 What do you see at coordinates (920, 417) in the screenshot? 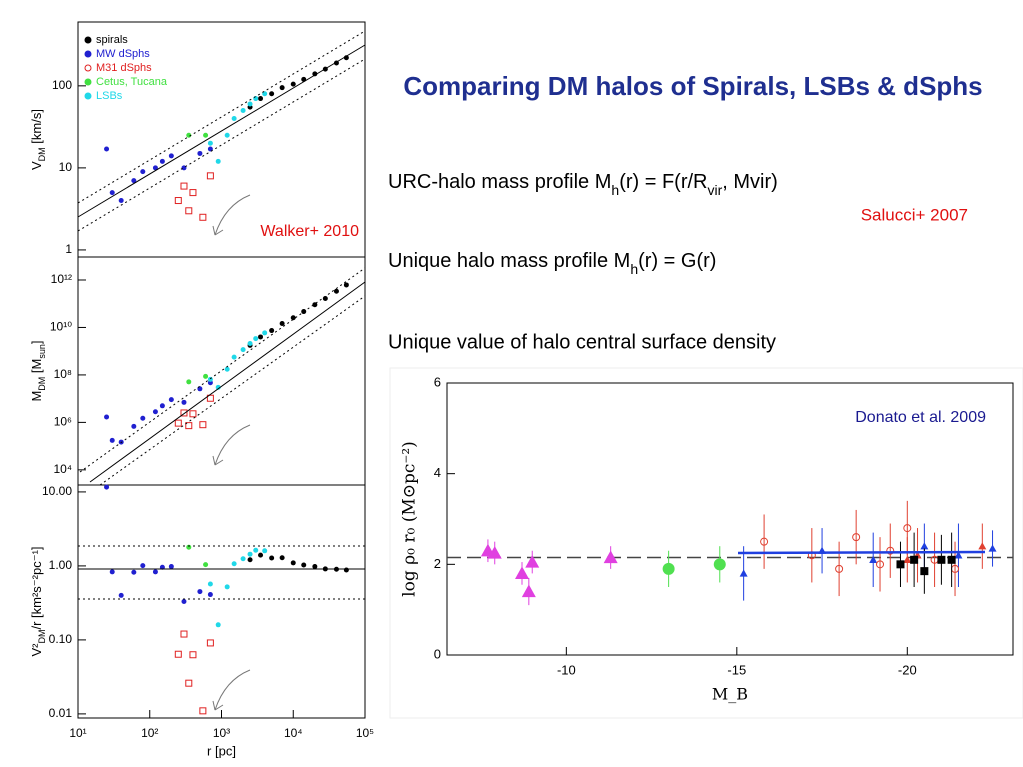
I see `annotation: Donato et al. 2009` at bounding box center [920, 417].